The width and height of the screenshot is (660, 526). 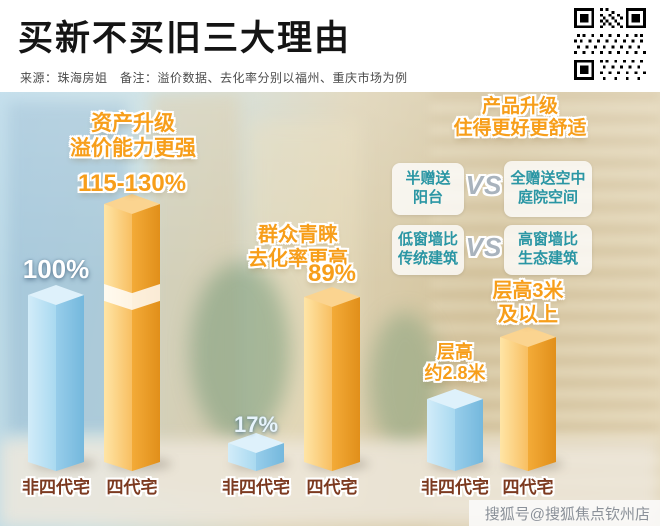 I want to click on compare-row1-right: 全赠送空中 庭院空间, so click(x=548, y=189).